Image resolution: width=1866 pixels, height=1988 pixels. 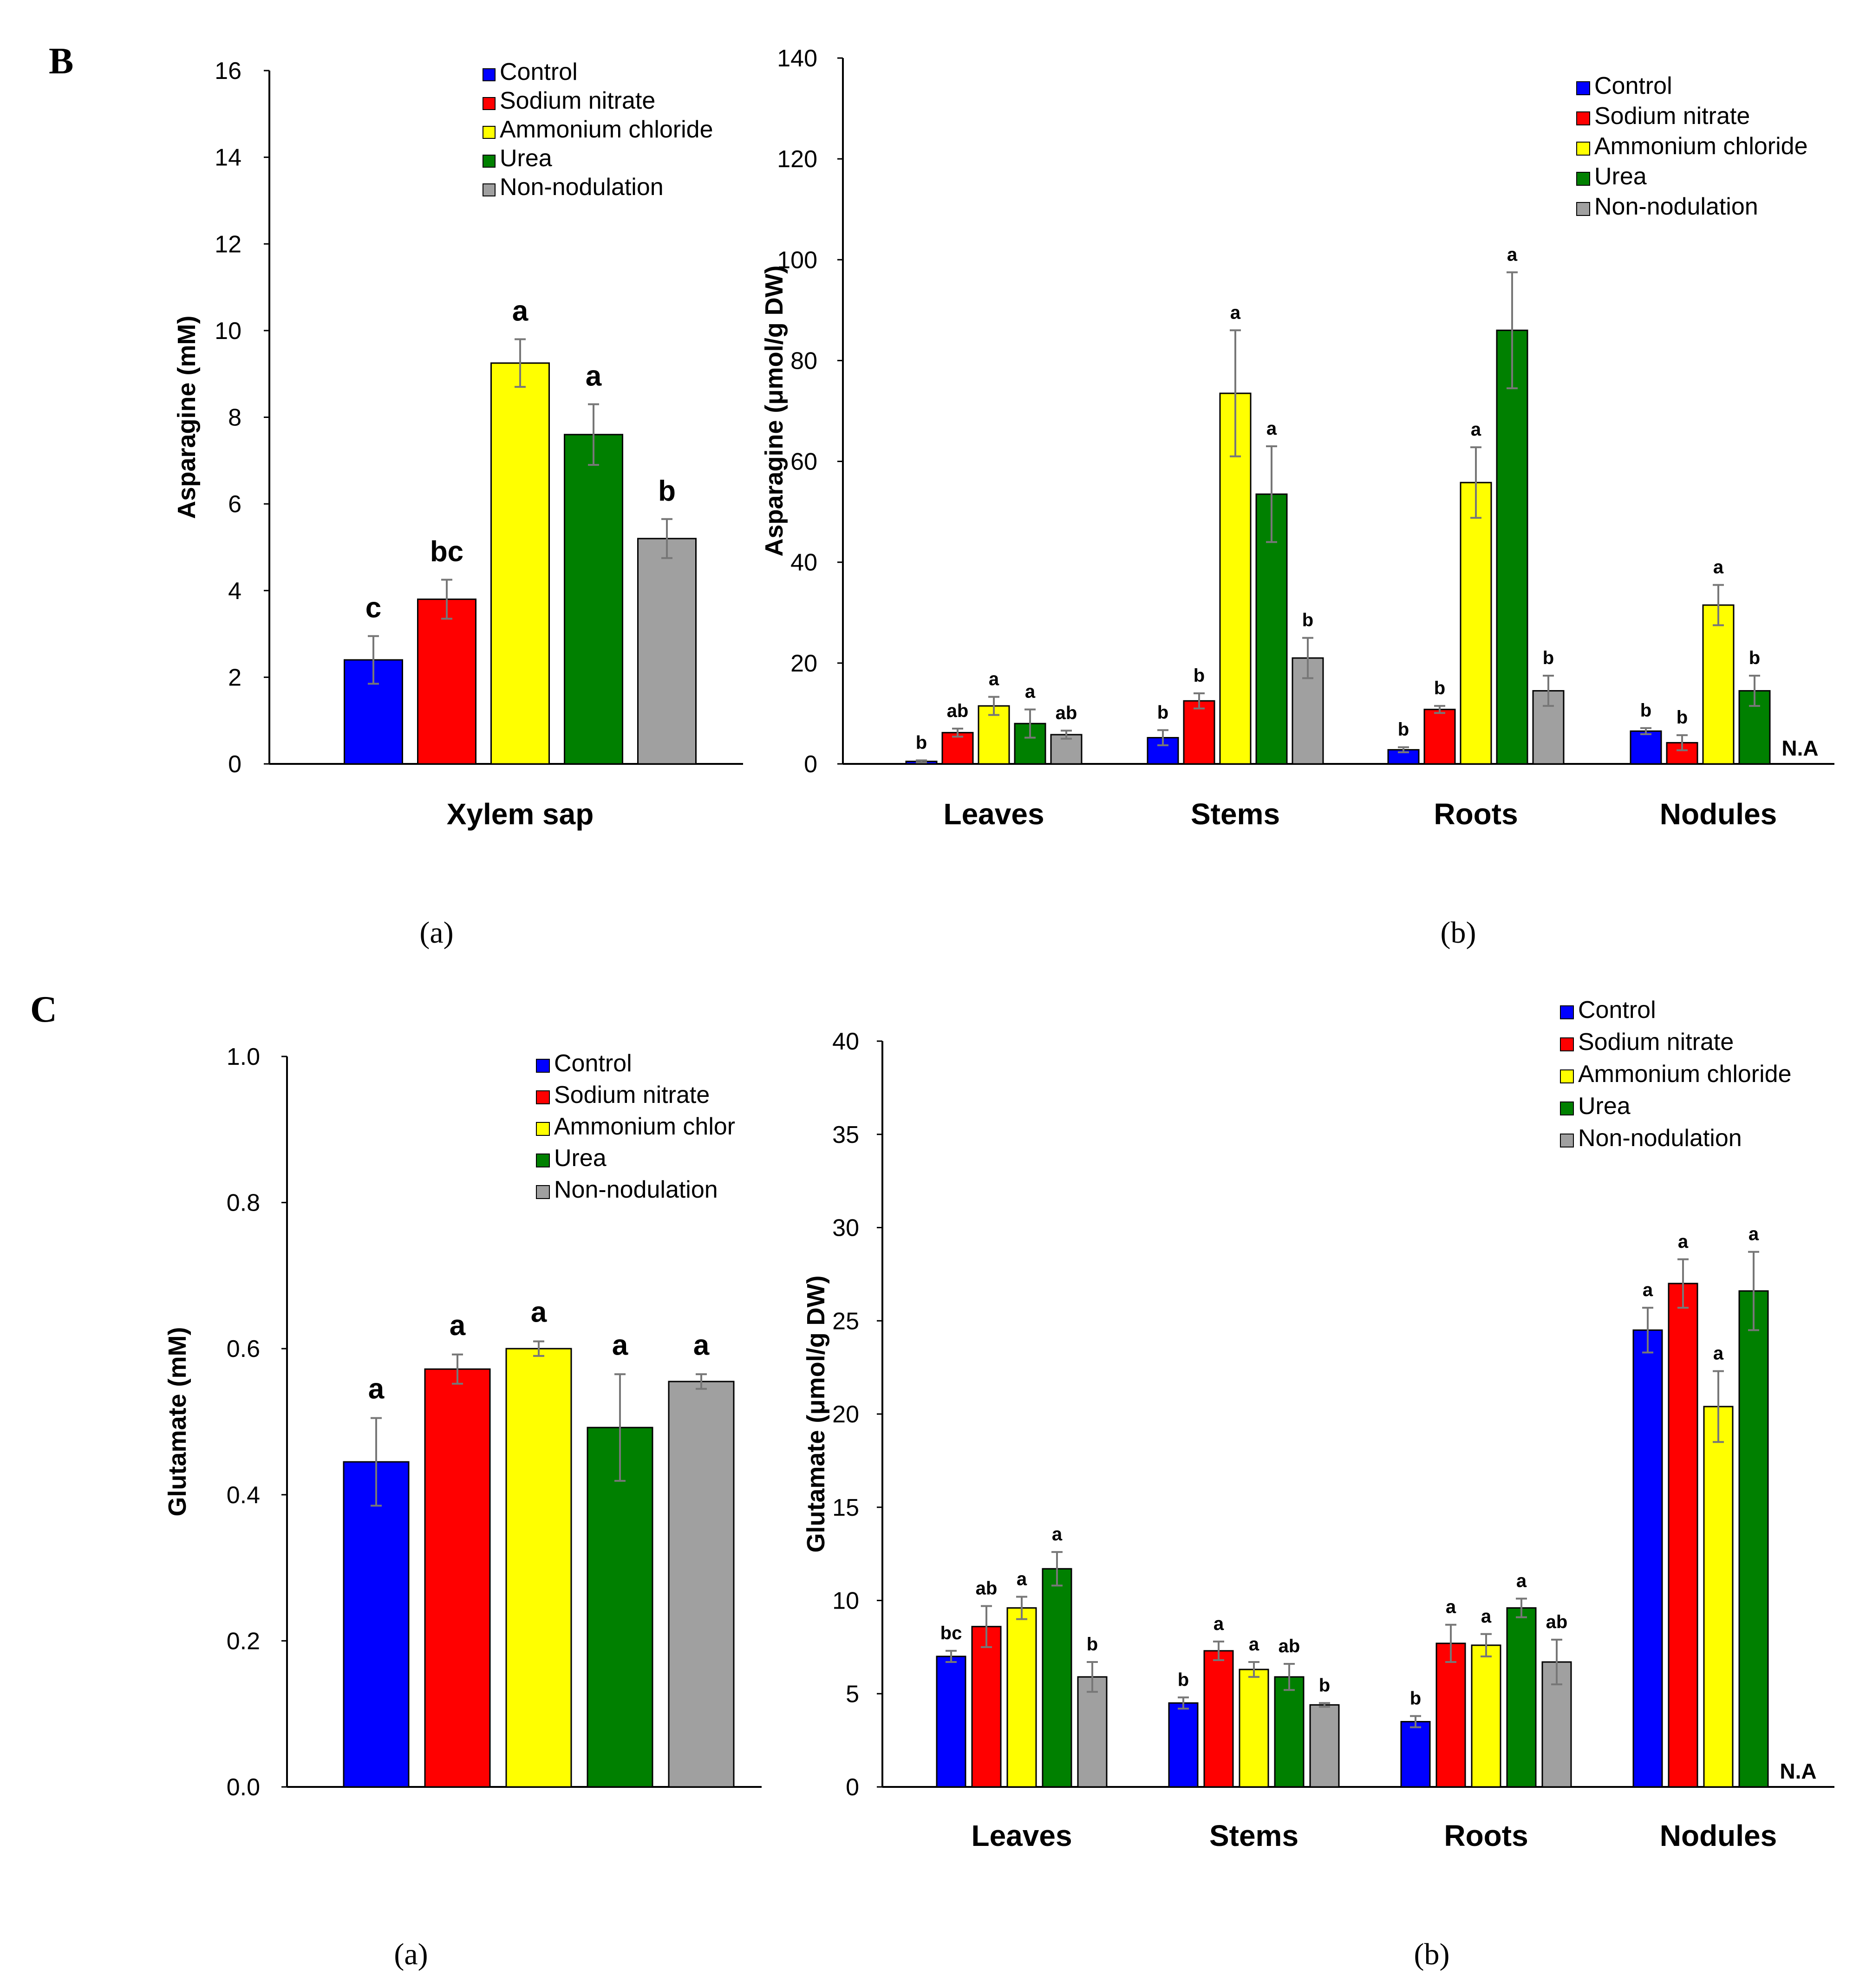 What do you see at coordinates (1685, 1074) in the screenshot?
I see `legend-label: Ammonium chloride` at bounding box center [1685, 1074].